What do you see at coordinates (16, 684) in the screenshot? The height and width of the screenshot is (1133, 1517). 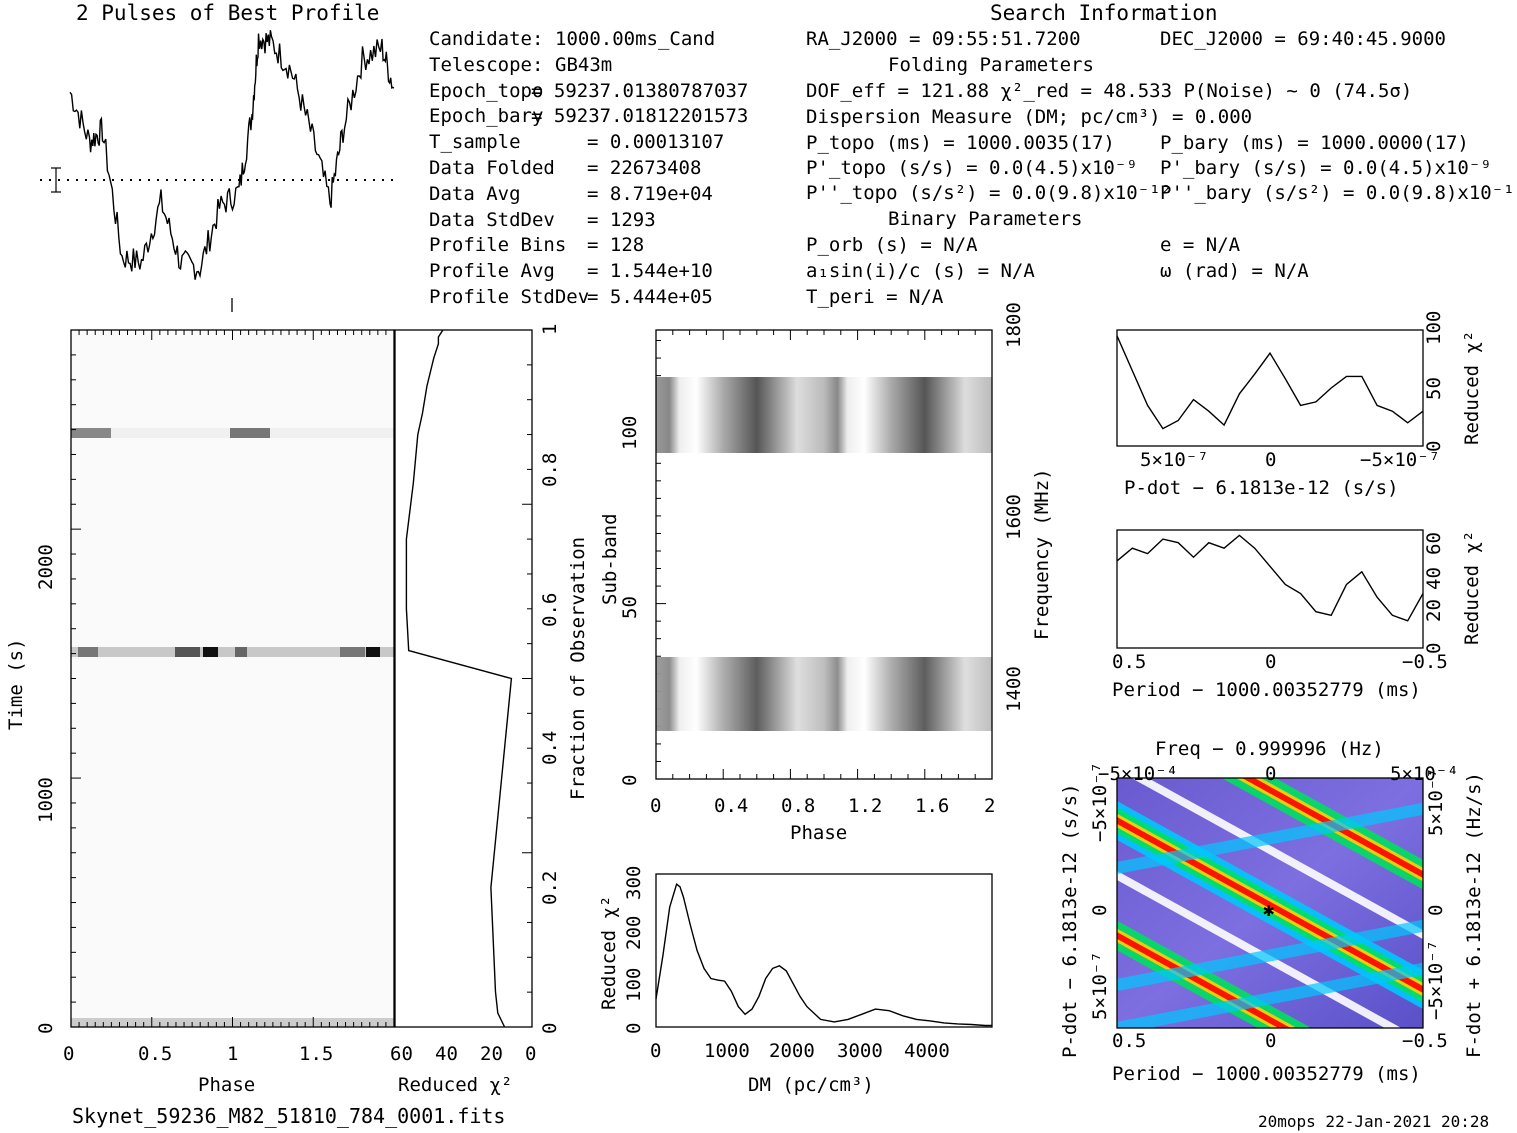 I see `time-ylabel: Time (s)` at bounding box center [16, 684].